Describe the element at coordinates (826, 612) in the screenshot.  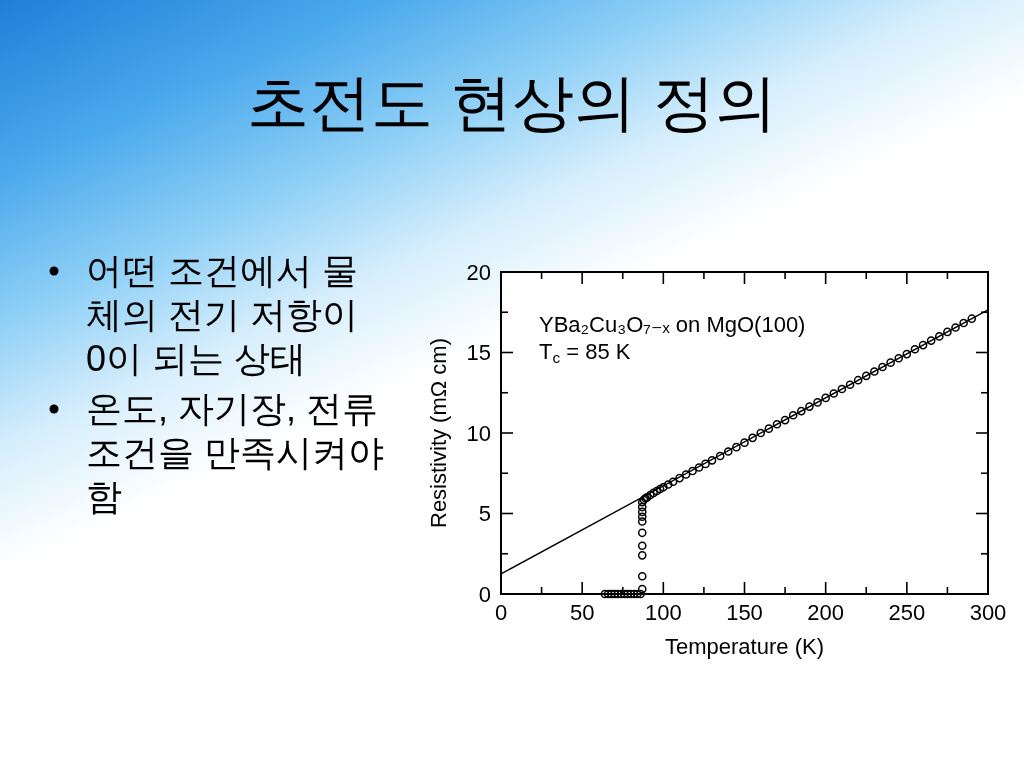
I see `x-tick-label: 200` at that location.